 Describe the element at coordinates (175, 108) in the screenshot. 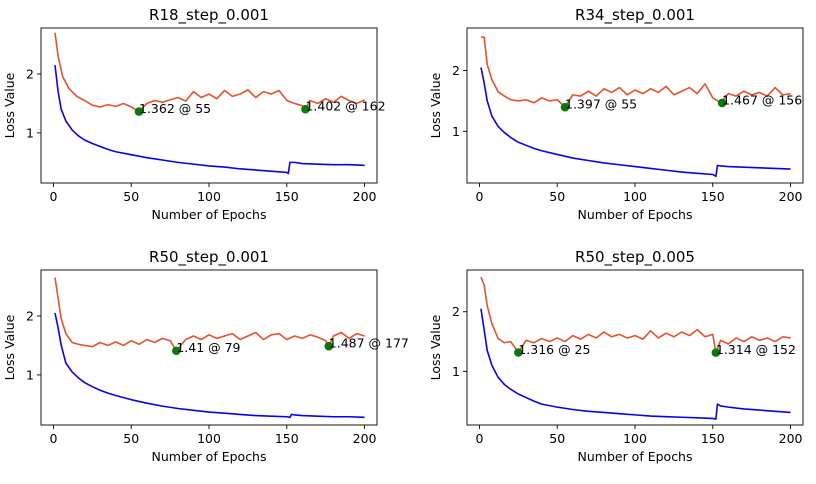

I see `min-annotation-label: 1.362 @ 55` at that location.